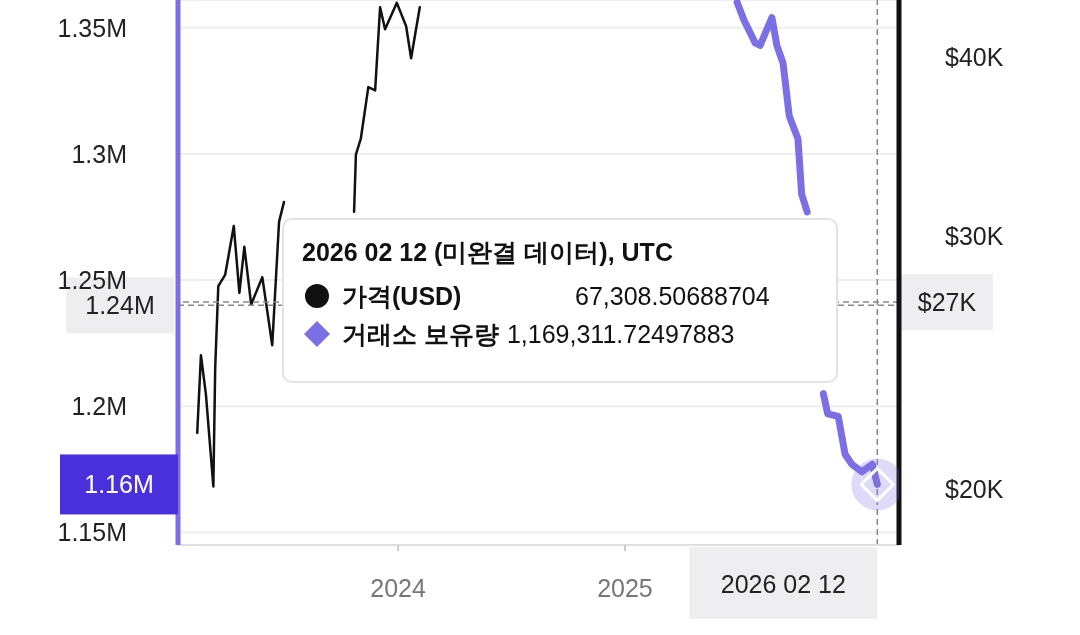  Describe the element at coordinates (92, 27) in the screenshot. I see `y-tick-label: 1.35M` at that location.